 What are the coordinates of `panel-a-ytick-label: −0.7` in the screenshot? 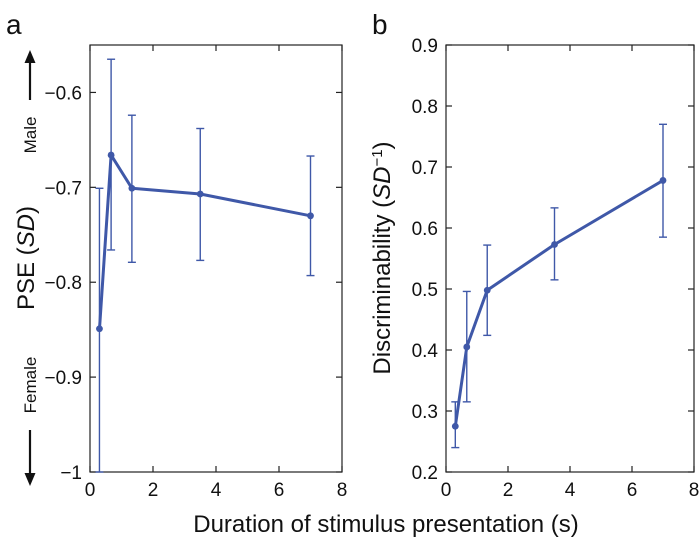 It's located at (63, 188).